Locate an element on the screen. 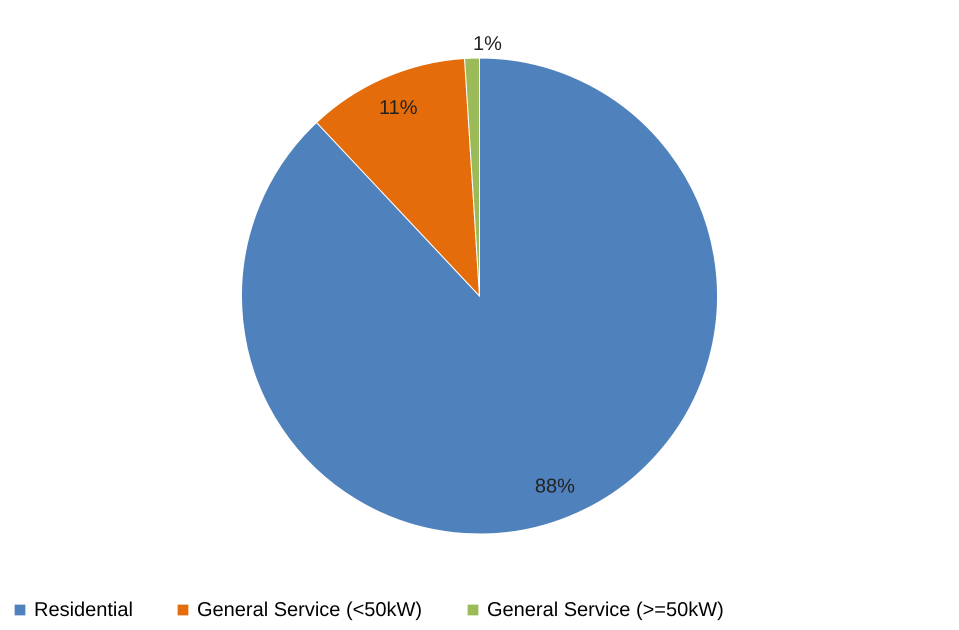  legend-label: Residential is located at coordinates (83, 610).